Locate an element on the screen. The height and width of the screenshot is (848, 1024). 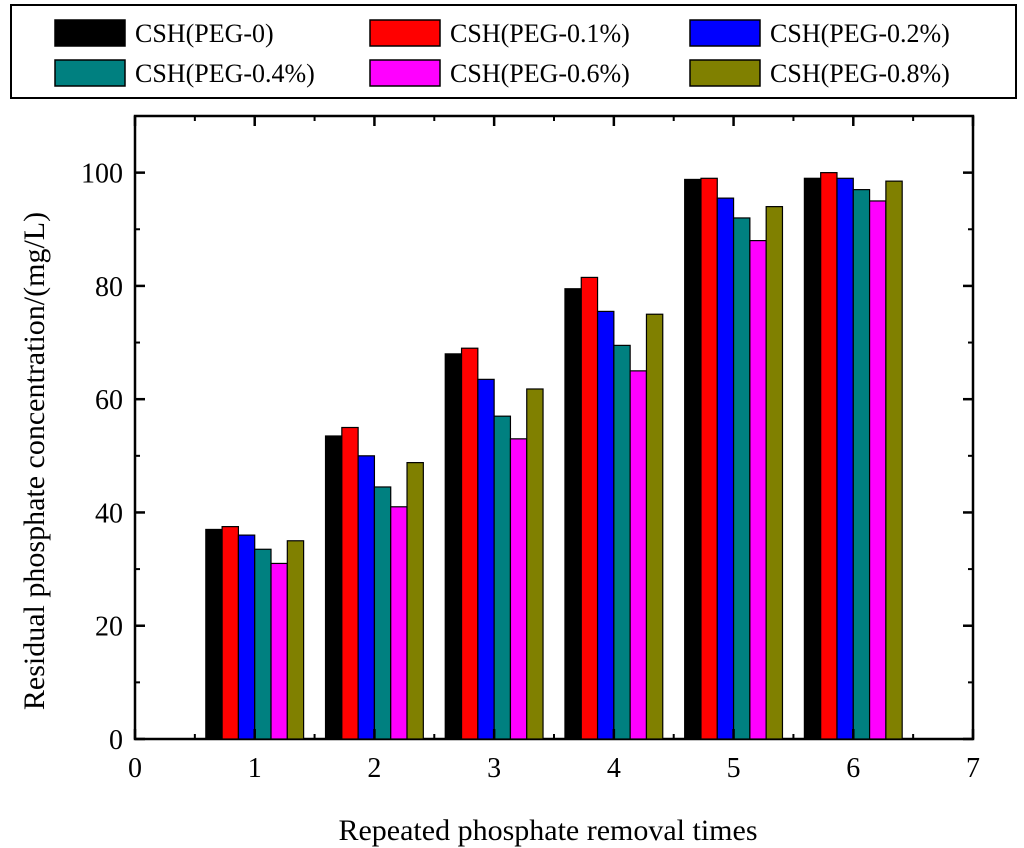
bar-CSH(PEG-0.2%)-x1 is located at coordinates (246, 637).